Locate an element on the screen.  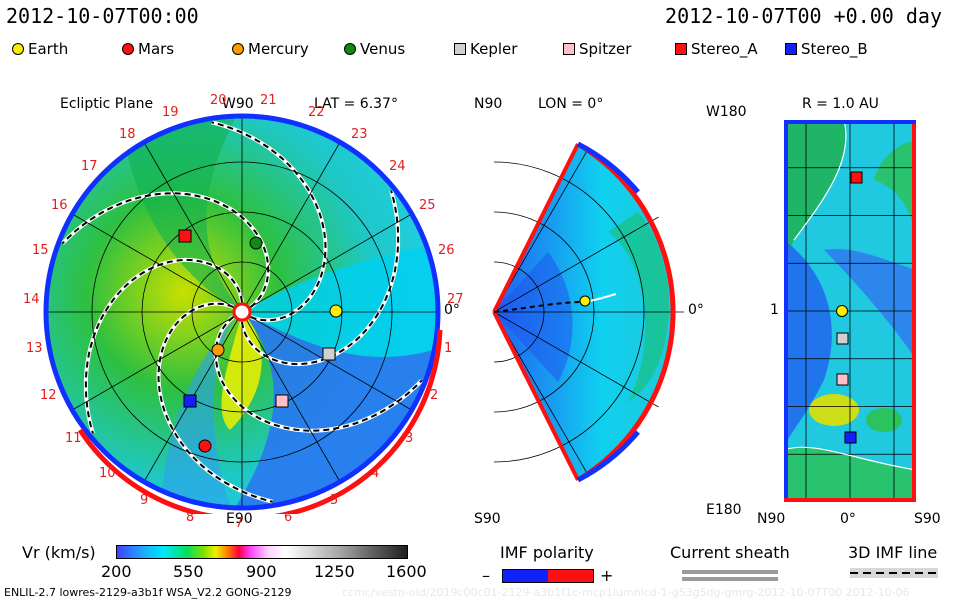
venus-swatch is located at coordinates (350, 49).